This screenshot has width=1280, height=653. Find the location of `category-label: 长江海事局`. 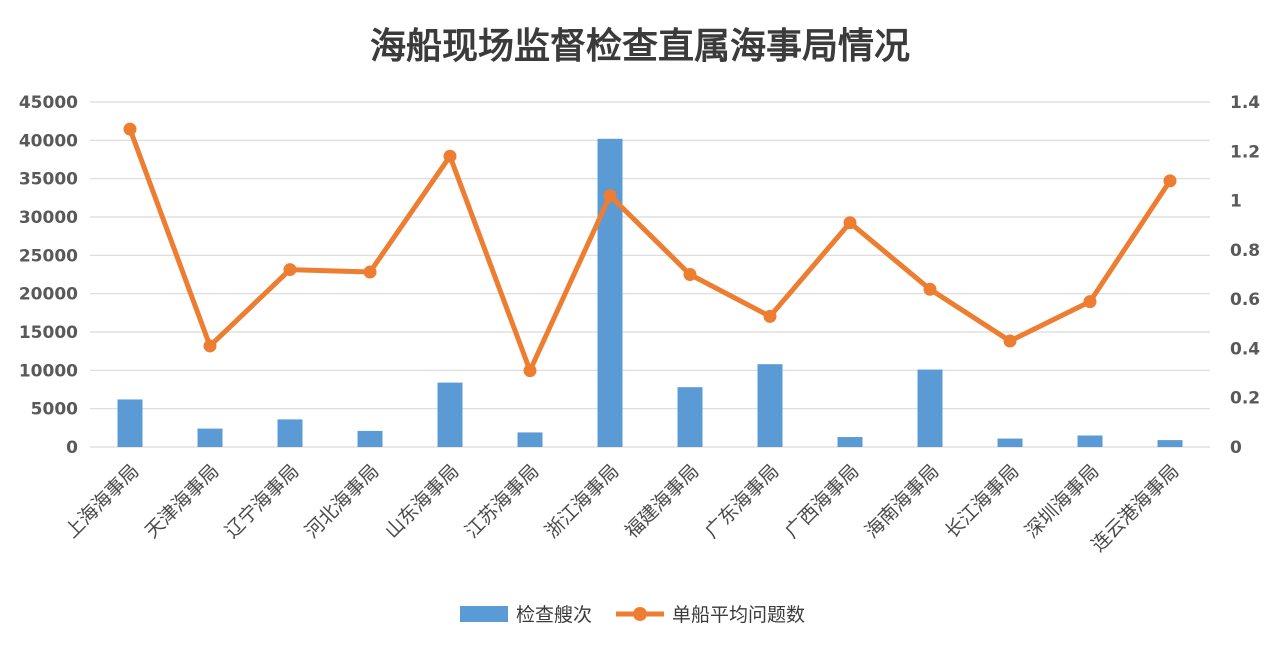

category-label: 长江海事局 is located at coordinates (982, 501).